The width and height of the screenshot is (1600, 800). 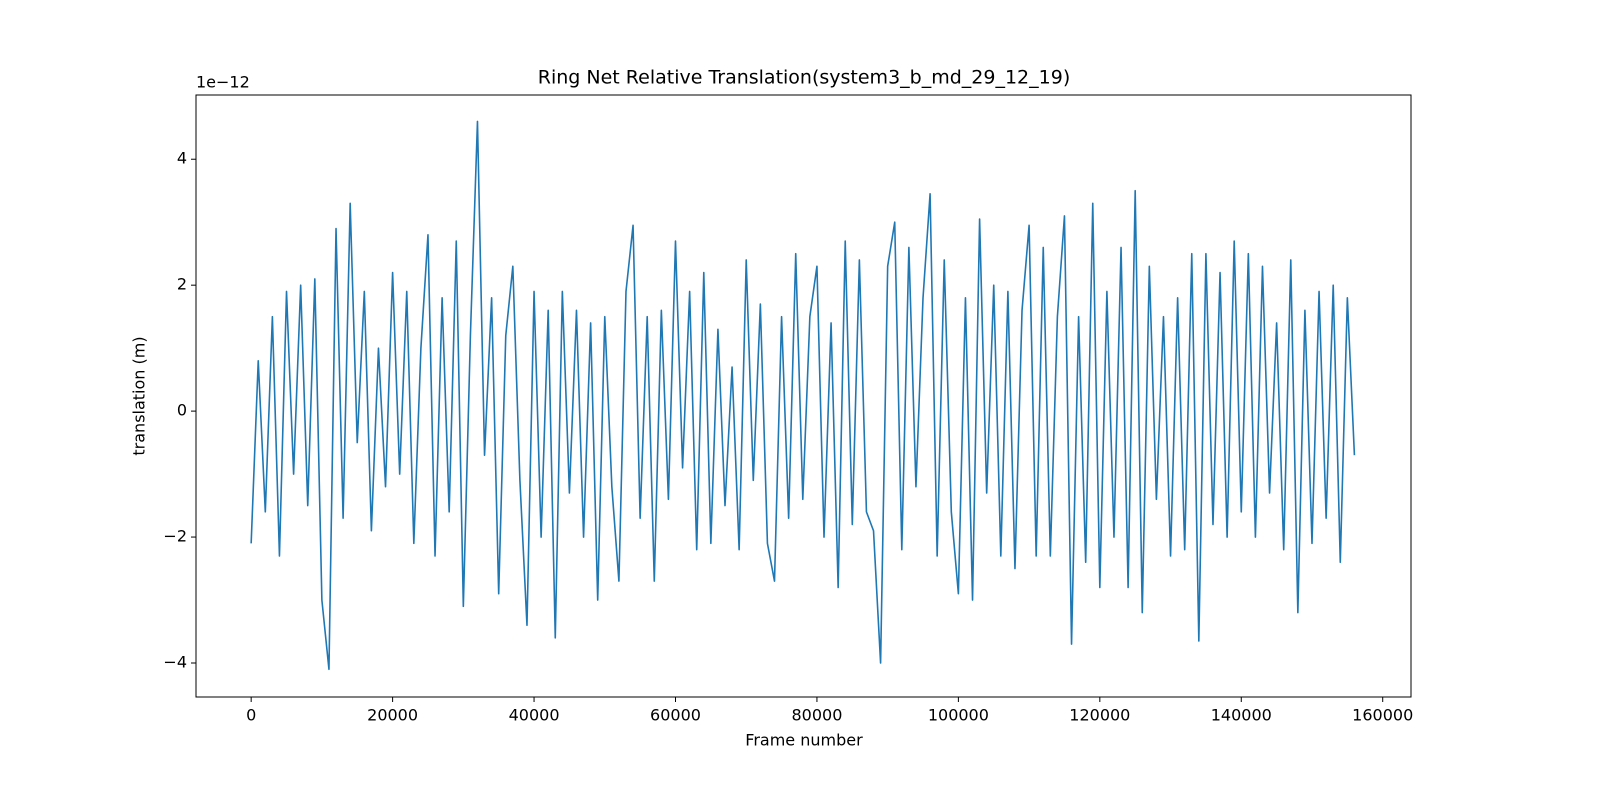 I want to click on y-tick-label: 0, so click(x=182, y=410).